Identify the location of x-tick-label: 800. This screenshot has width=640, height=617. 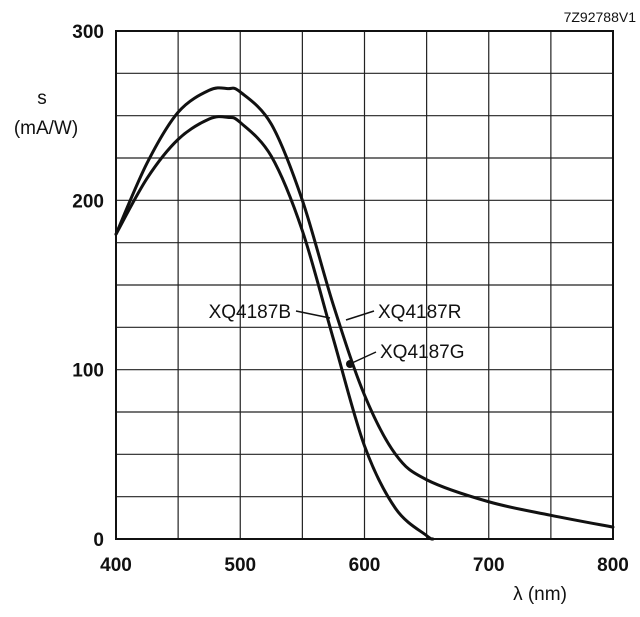
(613, 565).